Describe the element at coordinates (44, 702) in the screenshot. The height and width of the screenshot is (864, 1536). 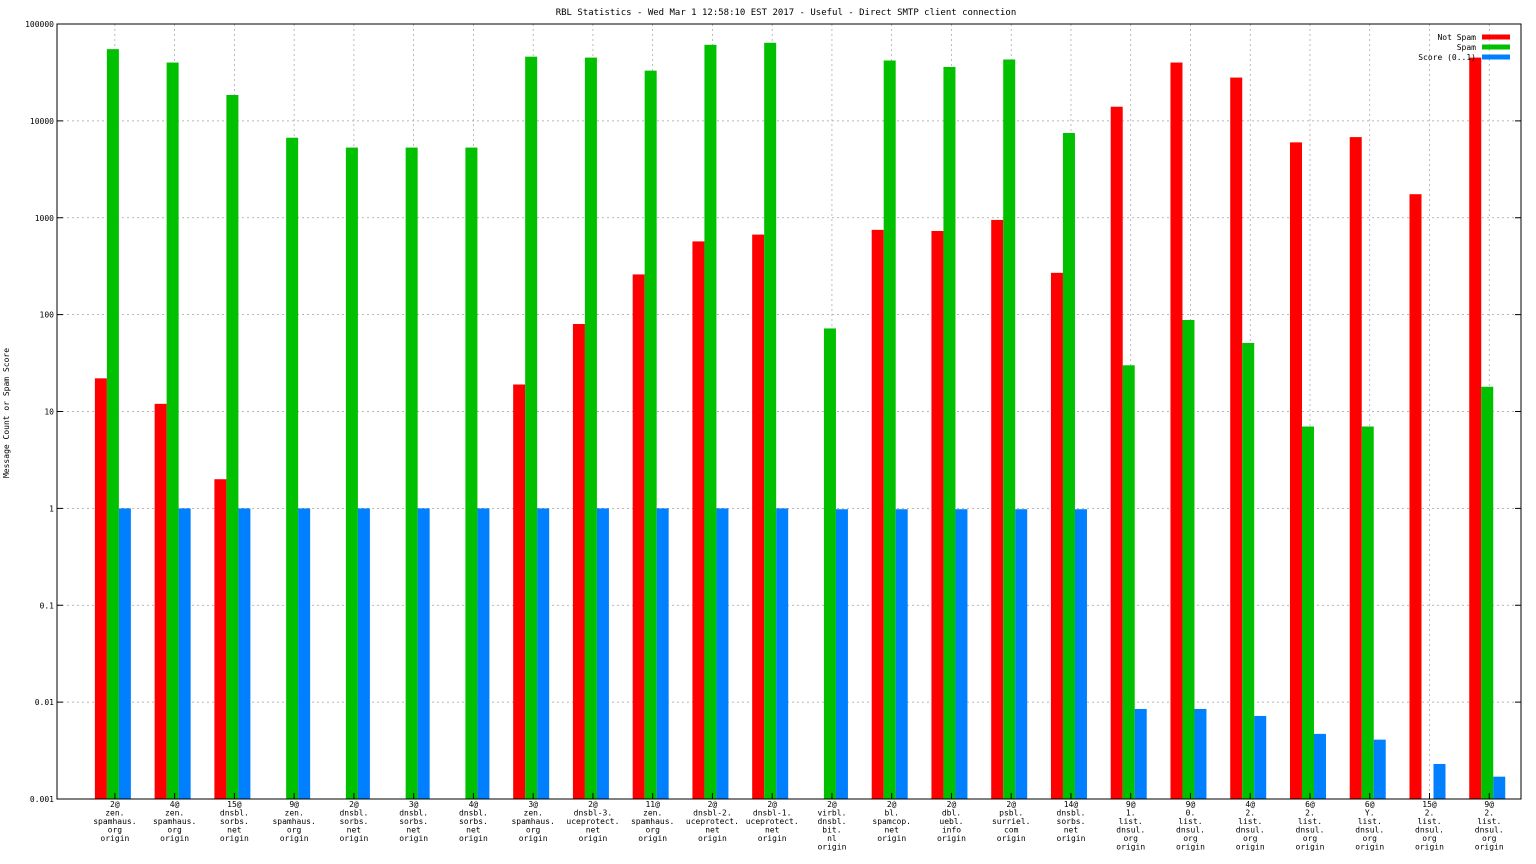
I see `y-tick-label: 0.01` at that location.